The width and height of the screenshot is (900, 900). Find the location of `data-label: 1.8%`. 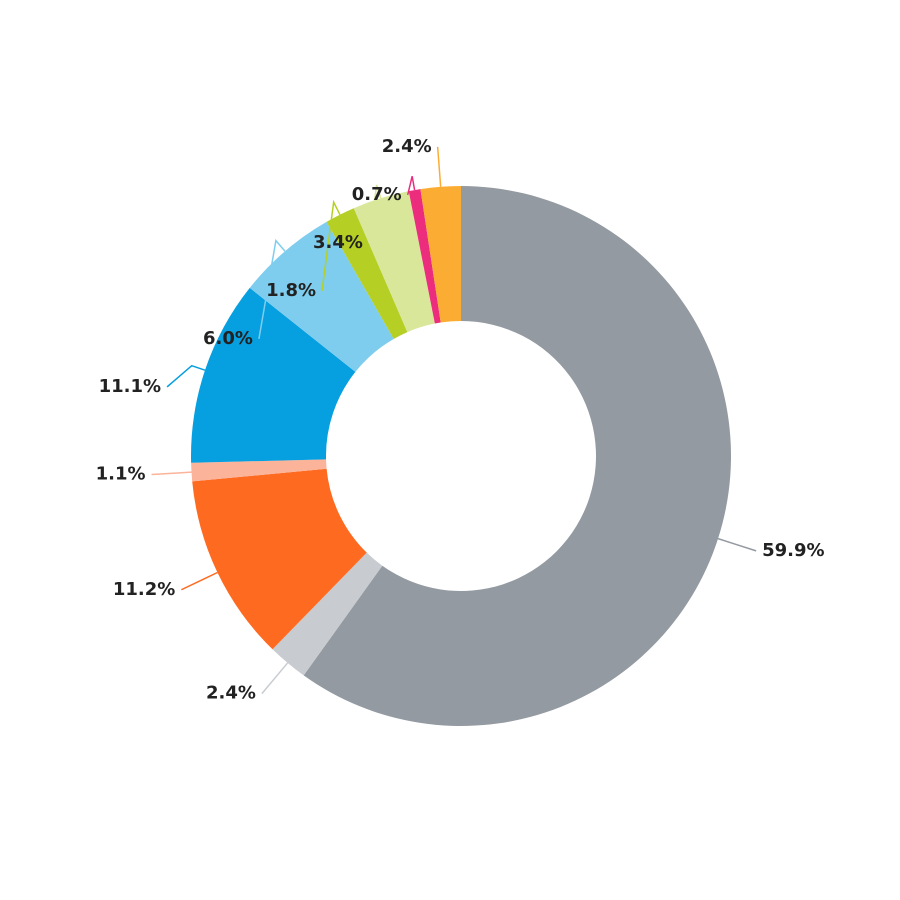

data-label: 1.8% is located at coordinates (291, 290).